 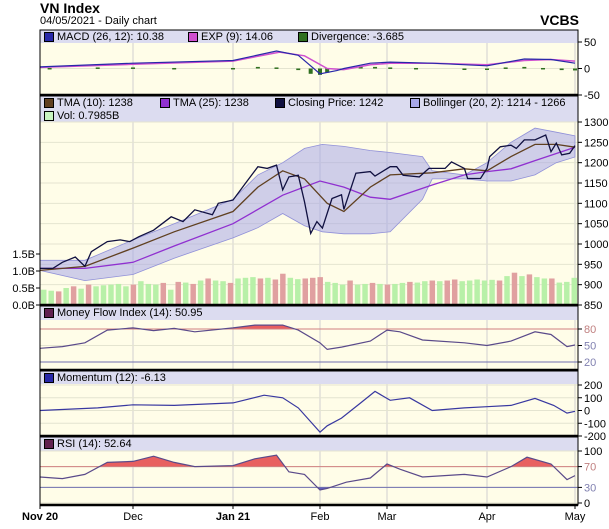 What do you see at coordinates (23, 255) in the screenshot?
I see `volume-tick-label: 1.5B` at bounding box center [23, 255].